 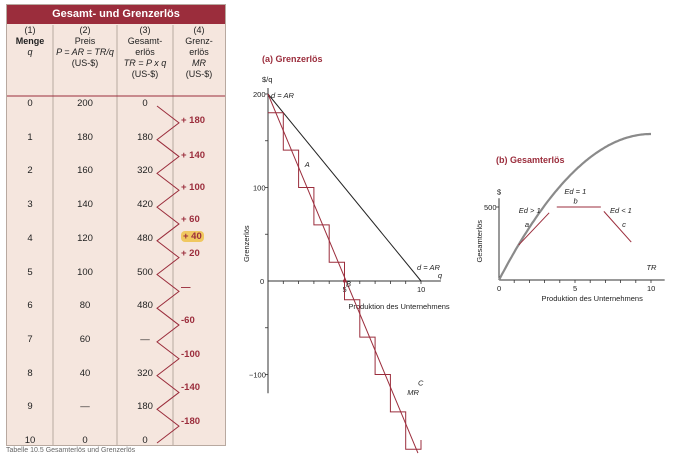 I want to click on cell-q: 4, so click(x=30, y=238).